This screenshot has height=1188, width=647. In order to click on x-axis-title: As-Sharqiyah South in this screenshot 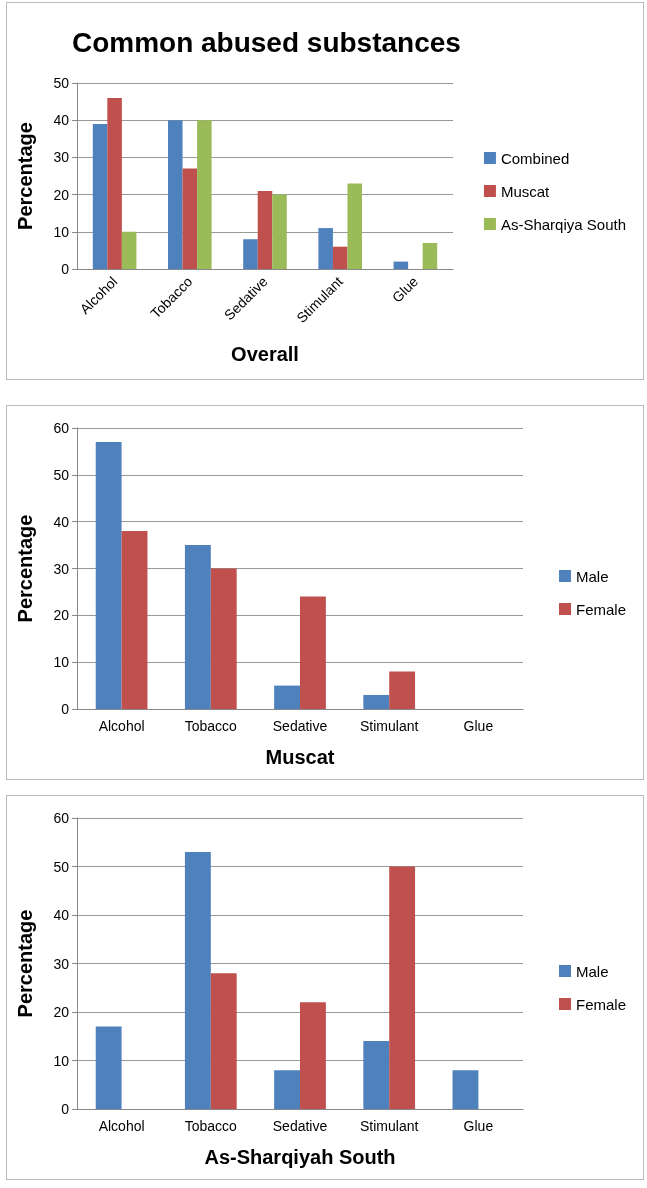, I will do `click(300, 1157)`.